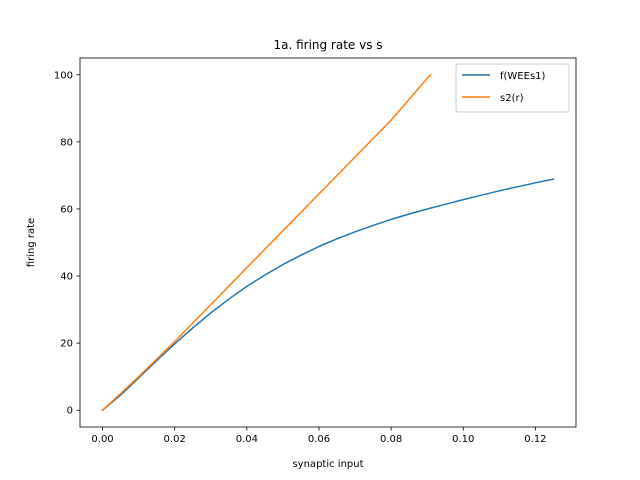  What do you see at coordinates (66, 142) in the screenshot?
I see `y-tick-label: 80` at bounding box center [66, 142].